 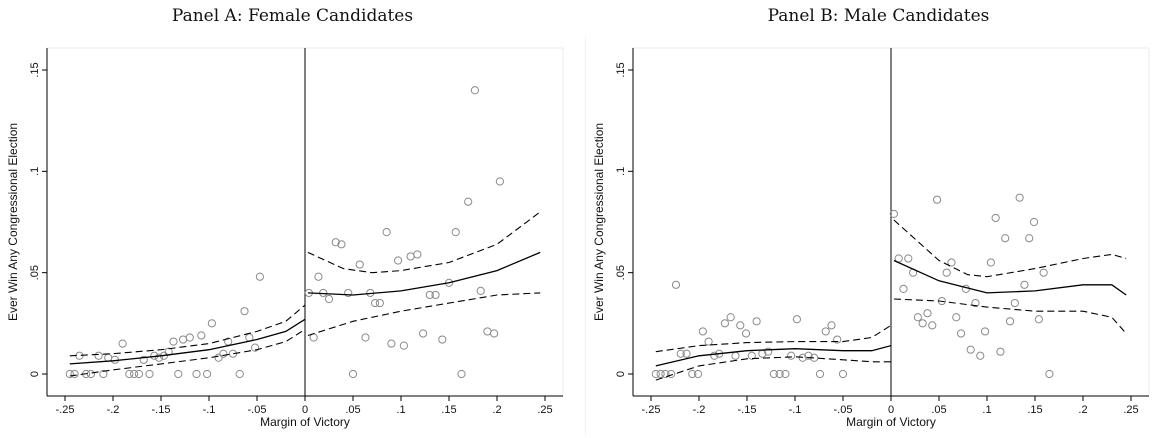 I want to click on x-tick-label: .05, so click(x=352, y=410).